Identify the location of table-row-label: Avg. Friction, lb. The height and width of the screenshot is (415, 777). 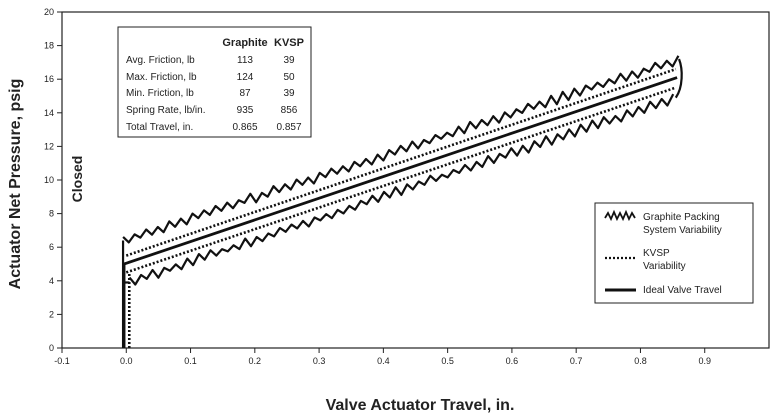
(160, 60).